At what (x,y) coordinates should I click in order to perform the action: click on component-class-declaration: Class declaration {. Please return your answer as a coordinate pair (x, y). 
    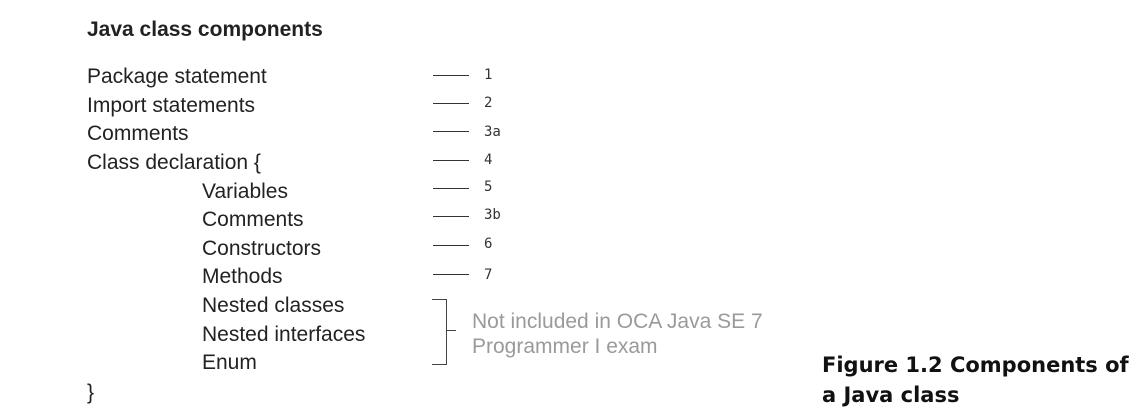
    Looking at the image, I should click on (174, 162).